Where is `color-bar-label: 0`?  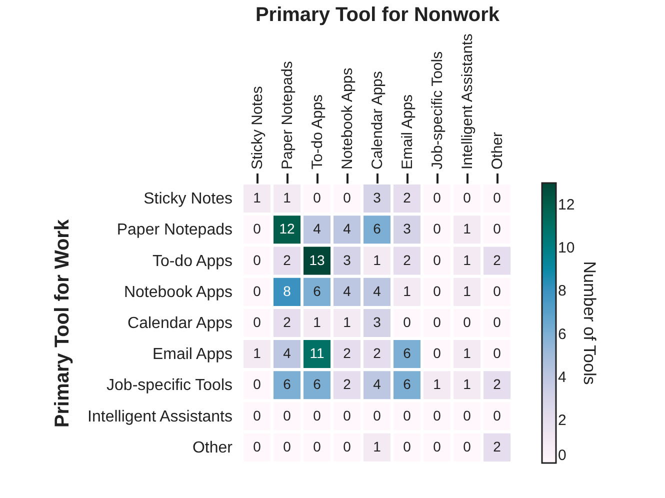 color-bar-label: 0 is located at coordinates (562, 455).